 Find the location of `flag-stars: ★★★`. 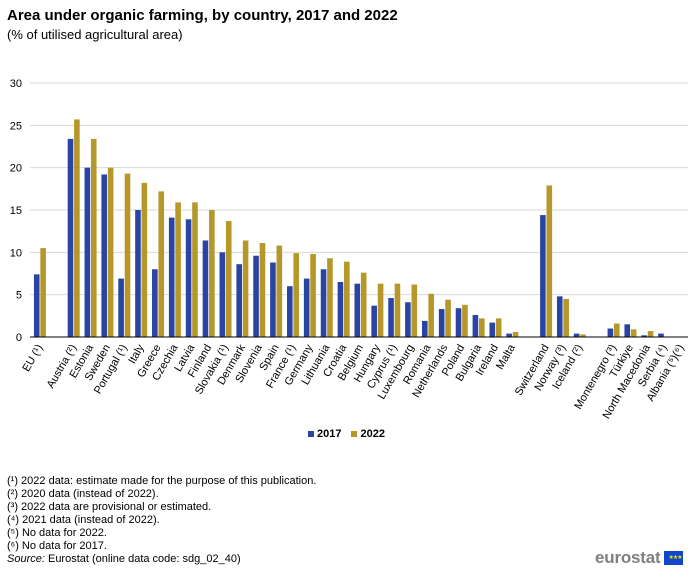

flag-stars: ★★★ is located at coordinates (675, 558).